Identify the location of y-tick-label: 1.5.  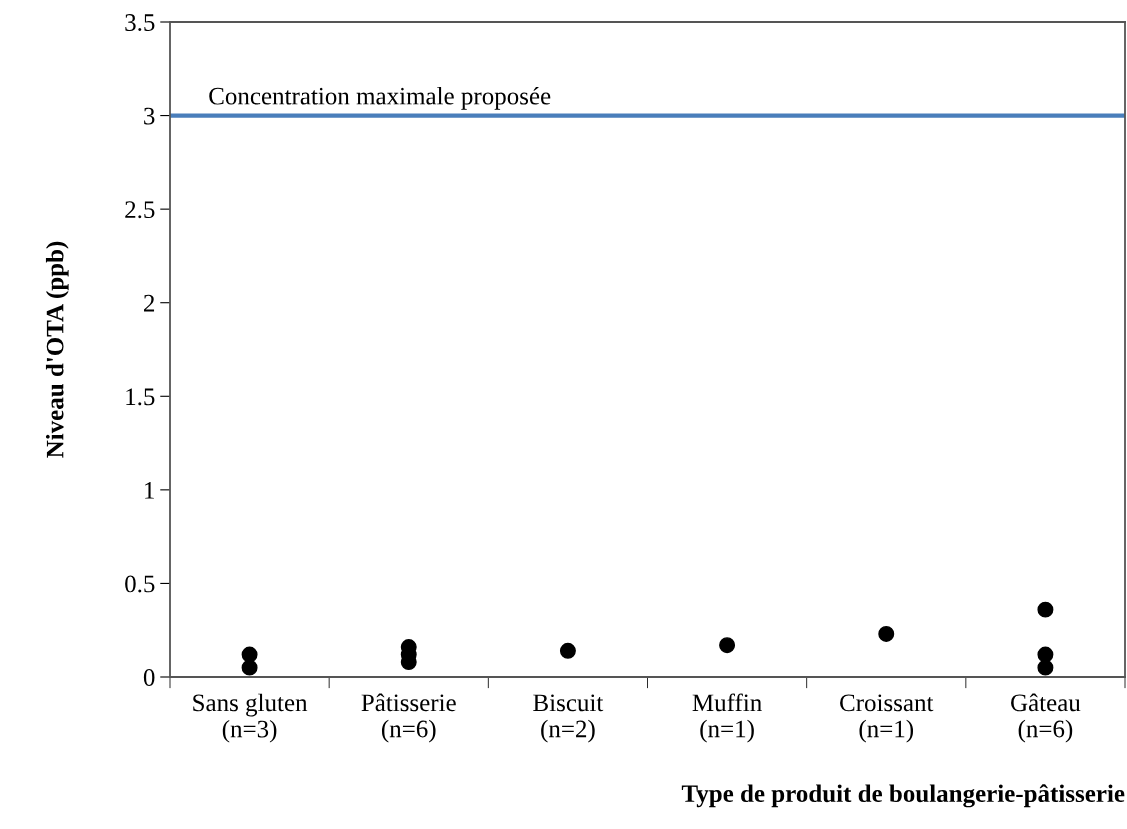
(140, 397).